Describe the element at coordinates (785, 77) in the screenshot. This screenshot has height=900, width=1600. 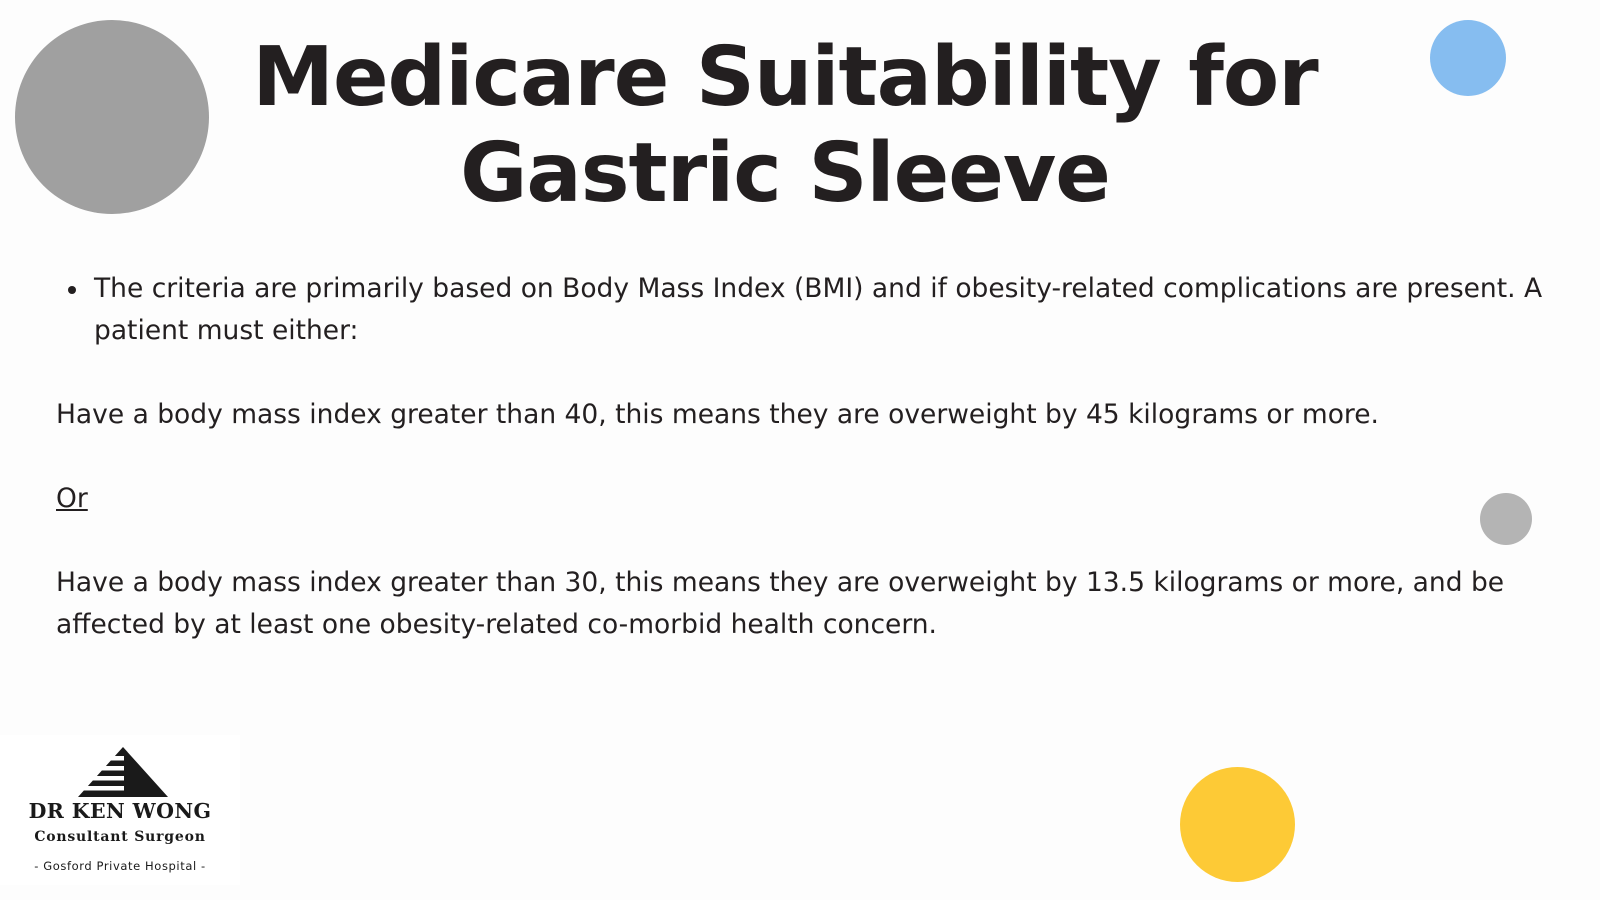
I see `page-title-line-1: Medicare Suitability for` at that location.